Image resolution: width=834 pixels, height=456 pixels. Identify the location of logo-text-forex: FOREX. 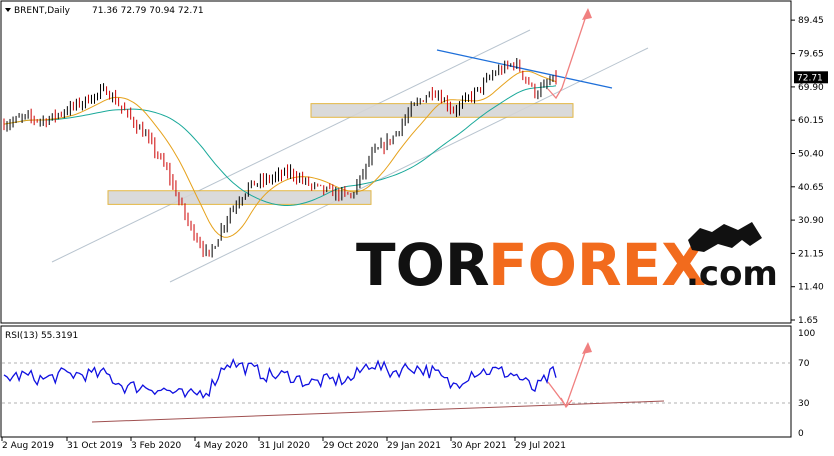
(597, 265).